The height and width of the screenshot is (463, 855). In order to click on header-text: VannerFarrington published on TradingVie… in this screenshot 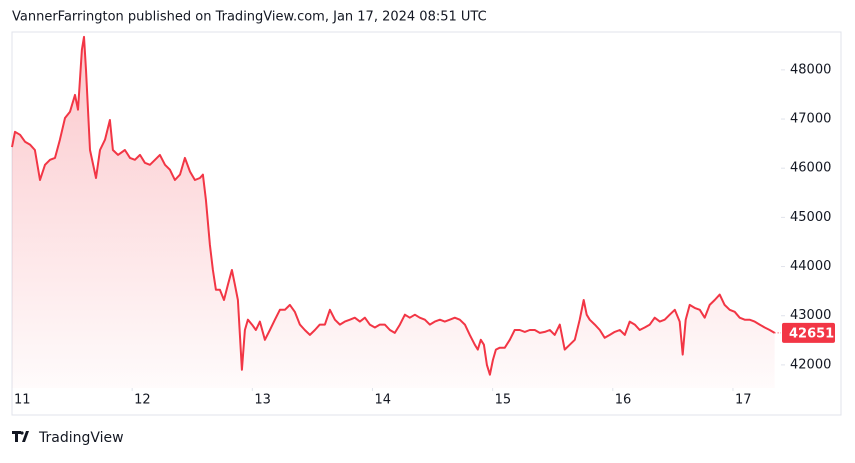, I will do `click(249, 17)`.